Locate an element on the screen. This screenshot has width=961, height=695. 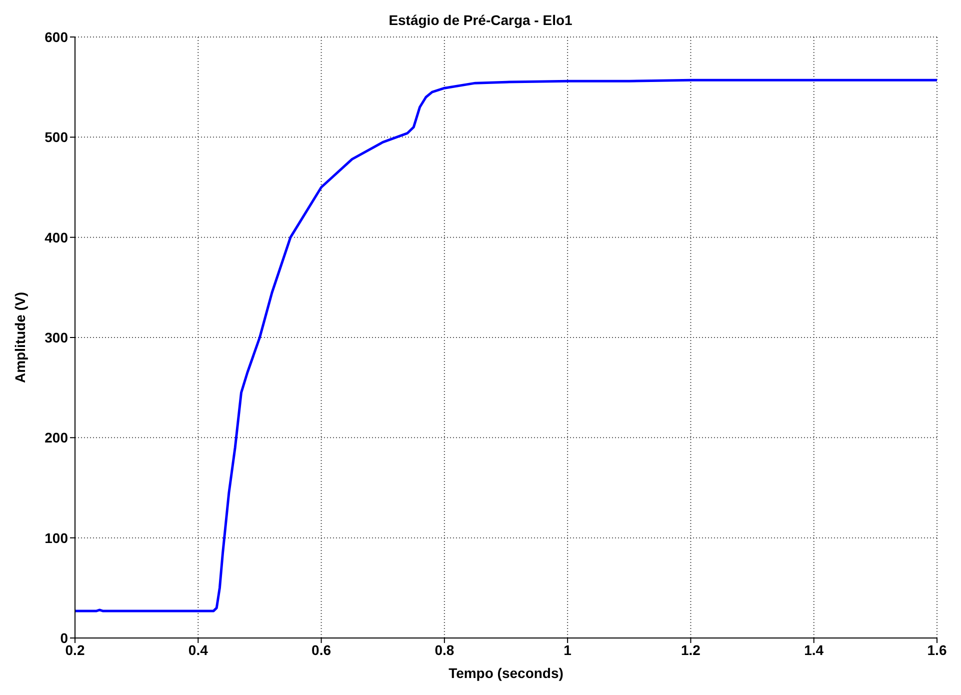
y-axis-title: Amplitude (V) is located at coordinates (20, 337).